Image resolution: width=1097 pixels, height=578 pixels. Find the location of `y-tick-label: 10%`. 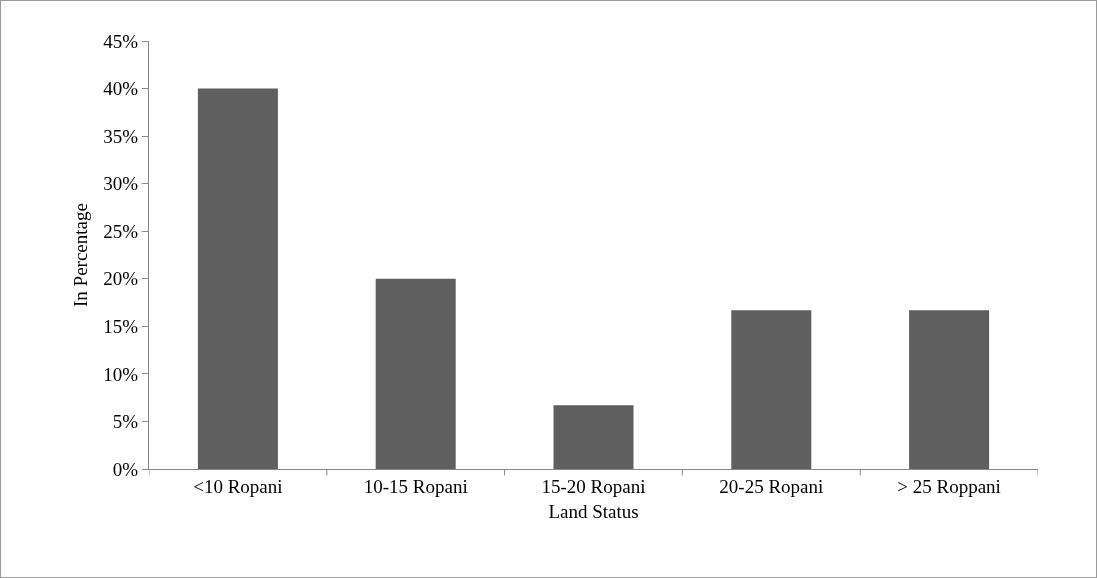

y-tick-label: 10% is located at coordinates (121, 374).